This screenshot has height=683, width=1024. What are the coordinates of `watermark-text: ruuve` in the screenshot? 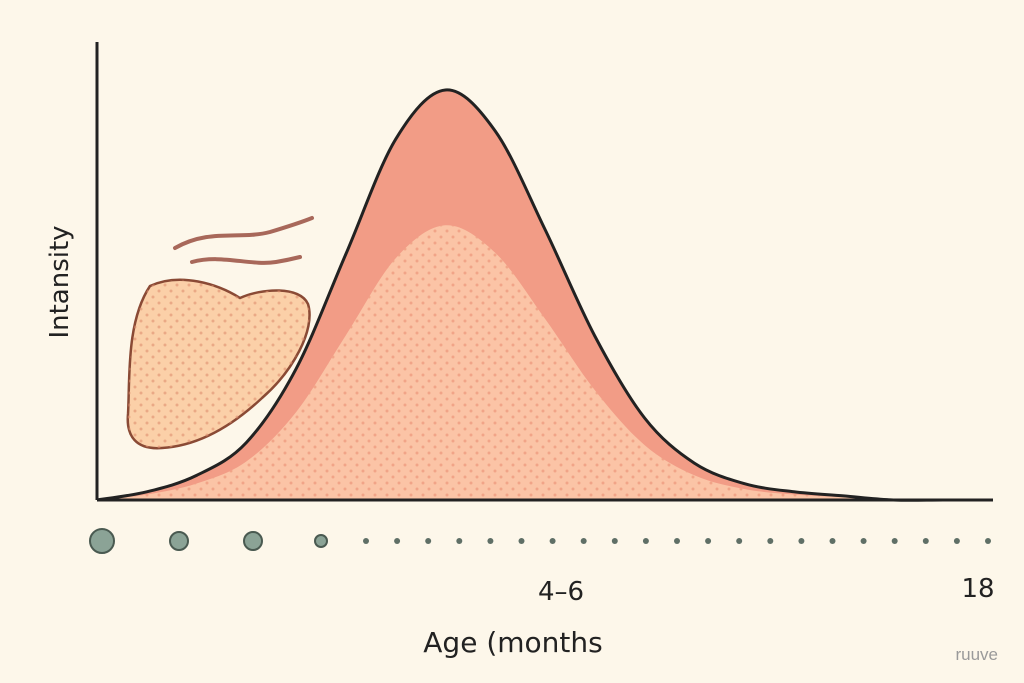 It's located at (976, 654).